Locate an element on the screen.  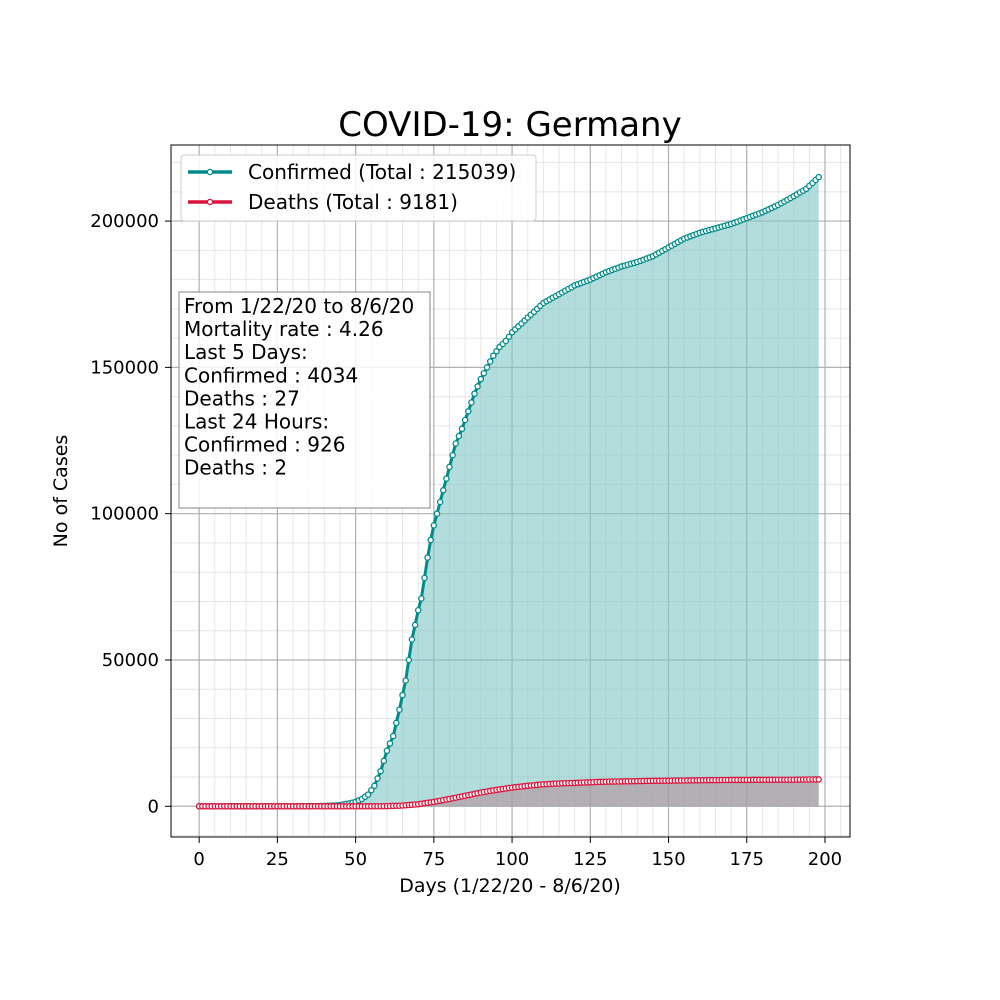
y-tick-label: 150000 is located at coordinates (124, 367).